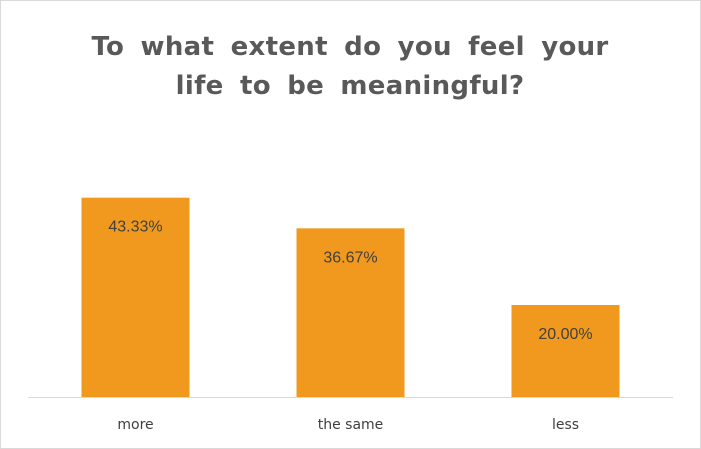 The height and width of the screenshot is (449, 701). I want to click on bar-more, so click(135, 297).